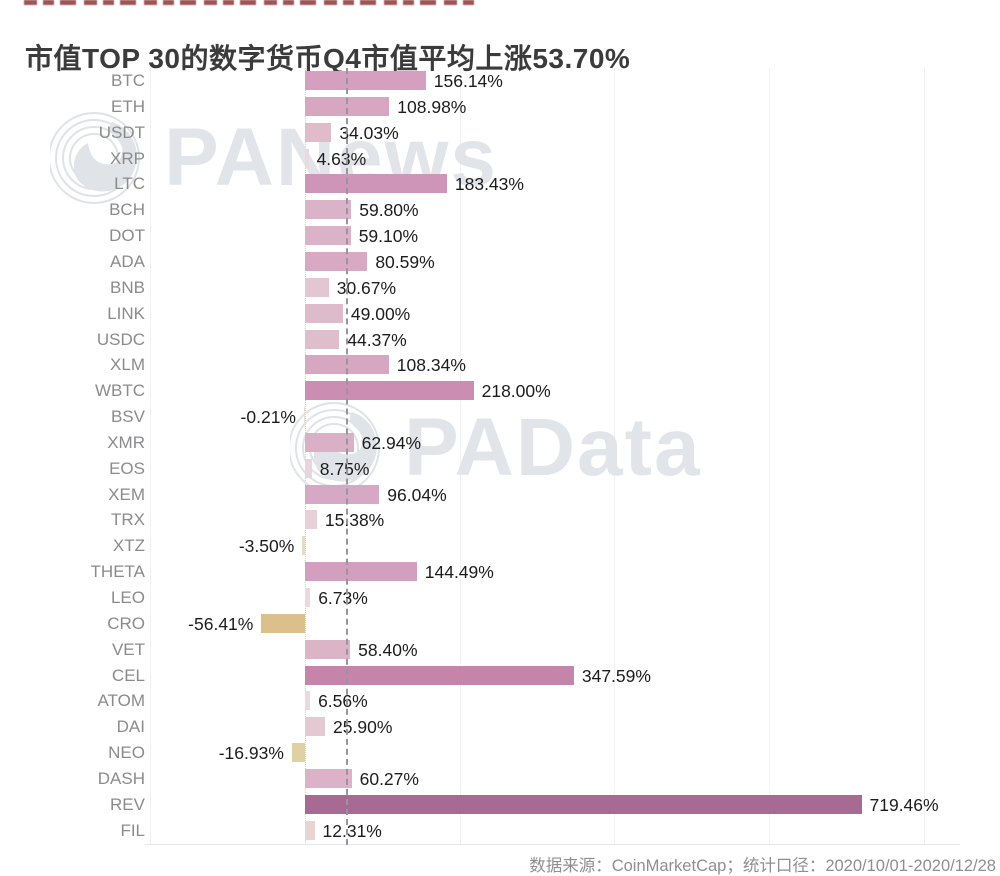 The height and width of the screenshot is (876, 1000). Describe the element at coordinates (389, 210) in the screenshot. I see `value-label: 59.80%` at that location.